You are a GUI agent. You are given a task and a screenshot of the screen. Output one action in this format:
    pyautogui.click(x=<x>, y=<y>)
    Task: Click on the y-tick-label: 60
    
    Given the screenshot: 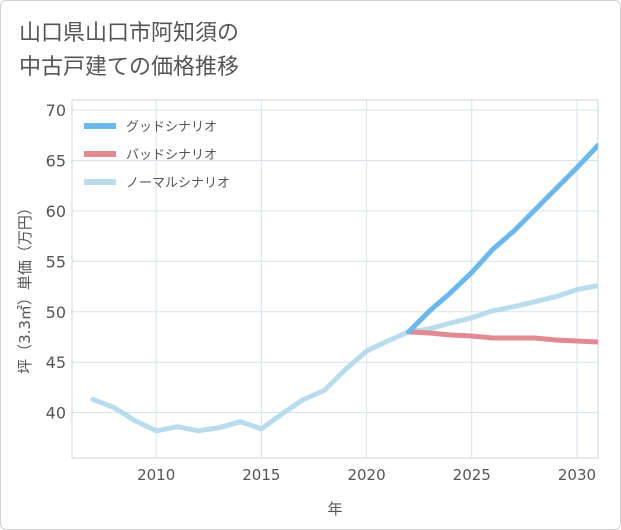 What is the action you would take?
    pyautogui.click(x=56, y=211)
    